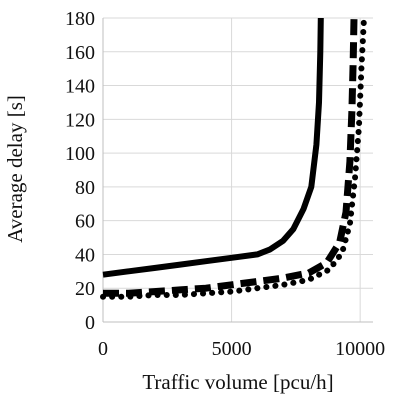  I want to click on y-tick-label: 0, so click(90, 323).